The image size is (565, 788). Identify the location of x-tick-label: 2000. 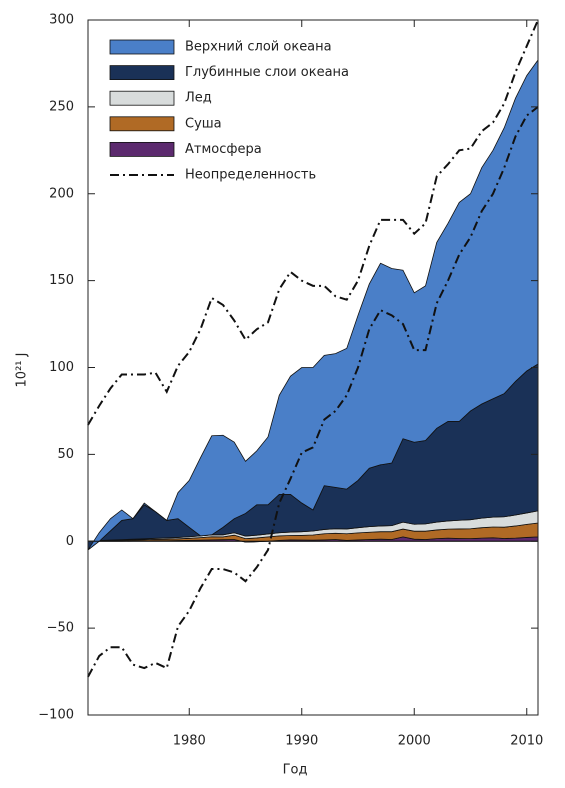
(414, 741).